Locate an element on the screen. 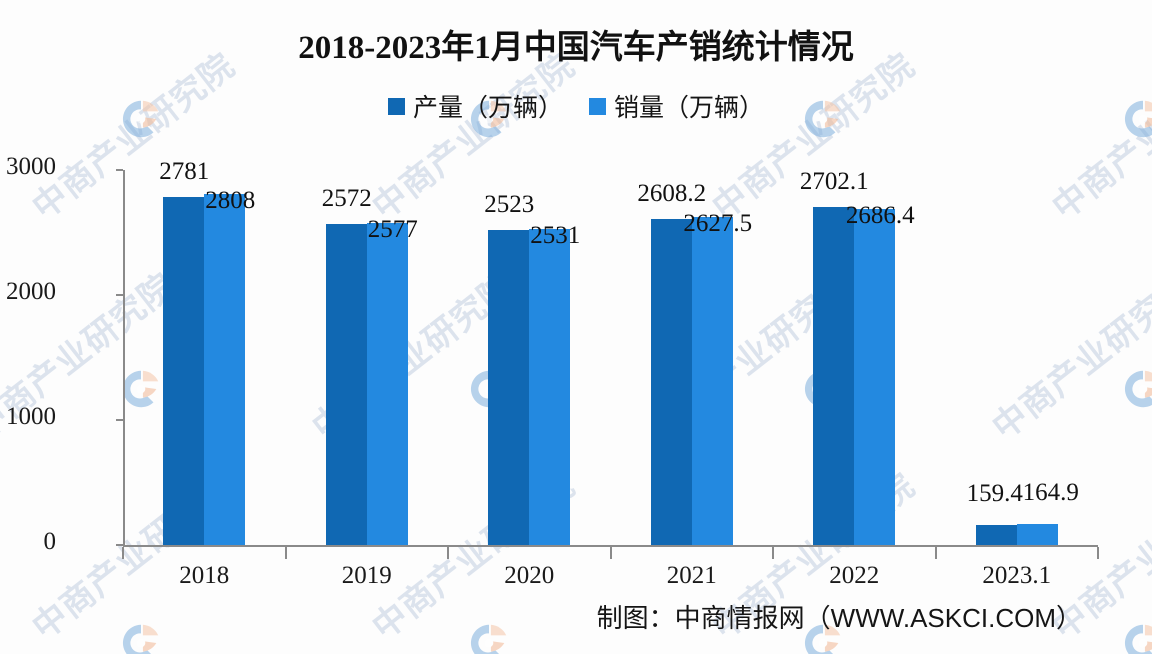 This screenshot has width=1152, height=654. legend-swatch-production is located at coordinates (396, 106).